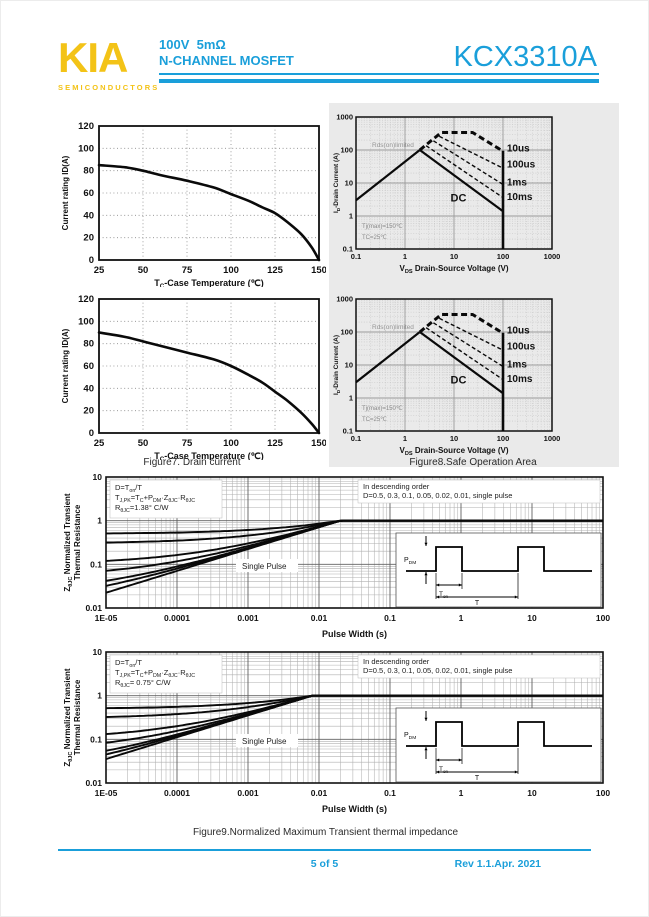 The height and width of the screenshot is (917, 649). Describe the element at coordinates (374, 420) in the screenshot. I see `svg-text: TC=25℃` at that location.